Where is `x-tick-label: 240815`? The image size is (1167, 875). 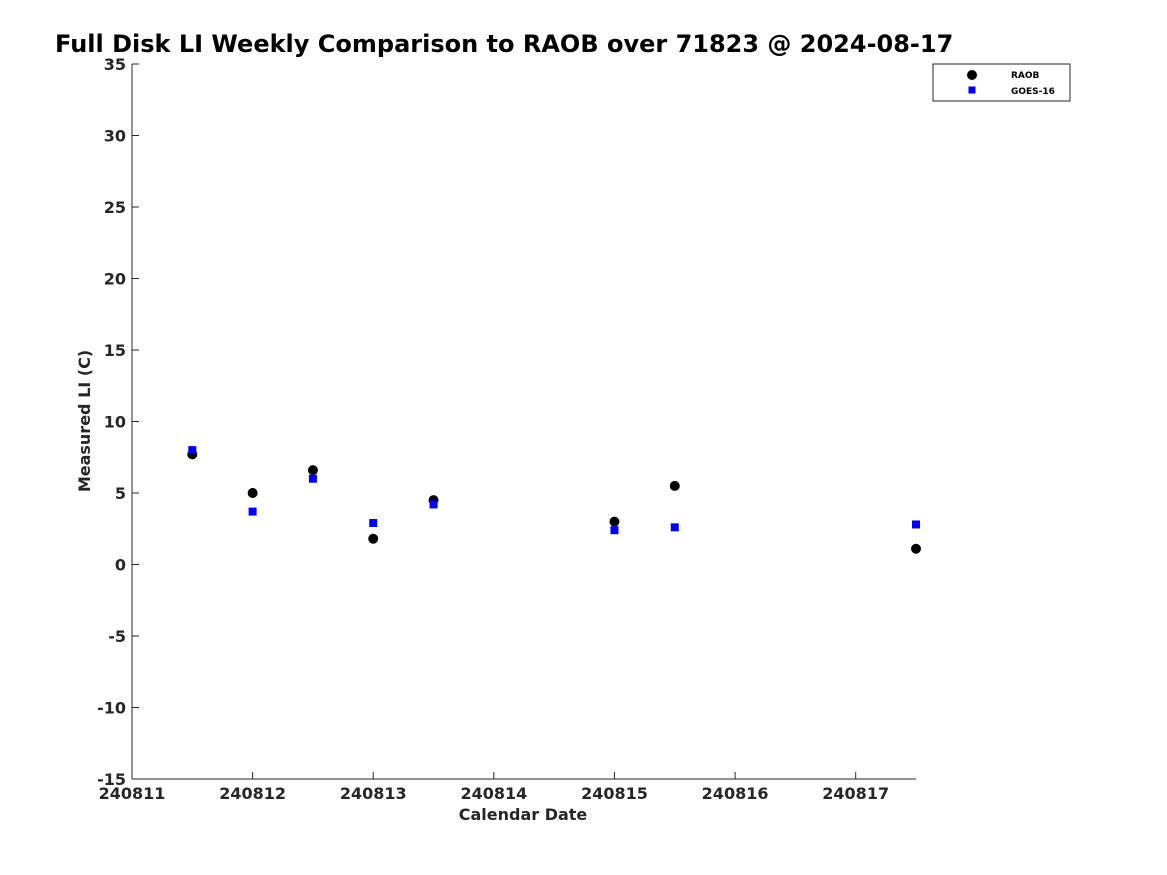
x-tick-label: 240815 is located at coordinates (614, 793).